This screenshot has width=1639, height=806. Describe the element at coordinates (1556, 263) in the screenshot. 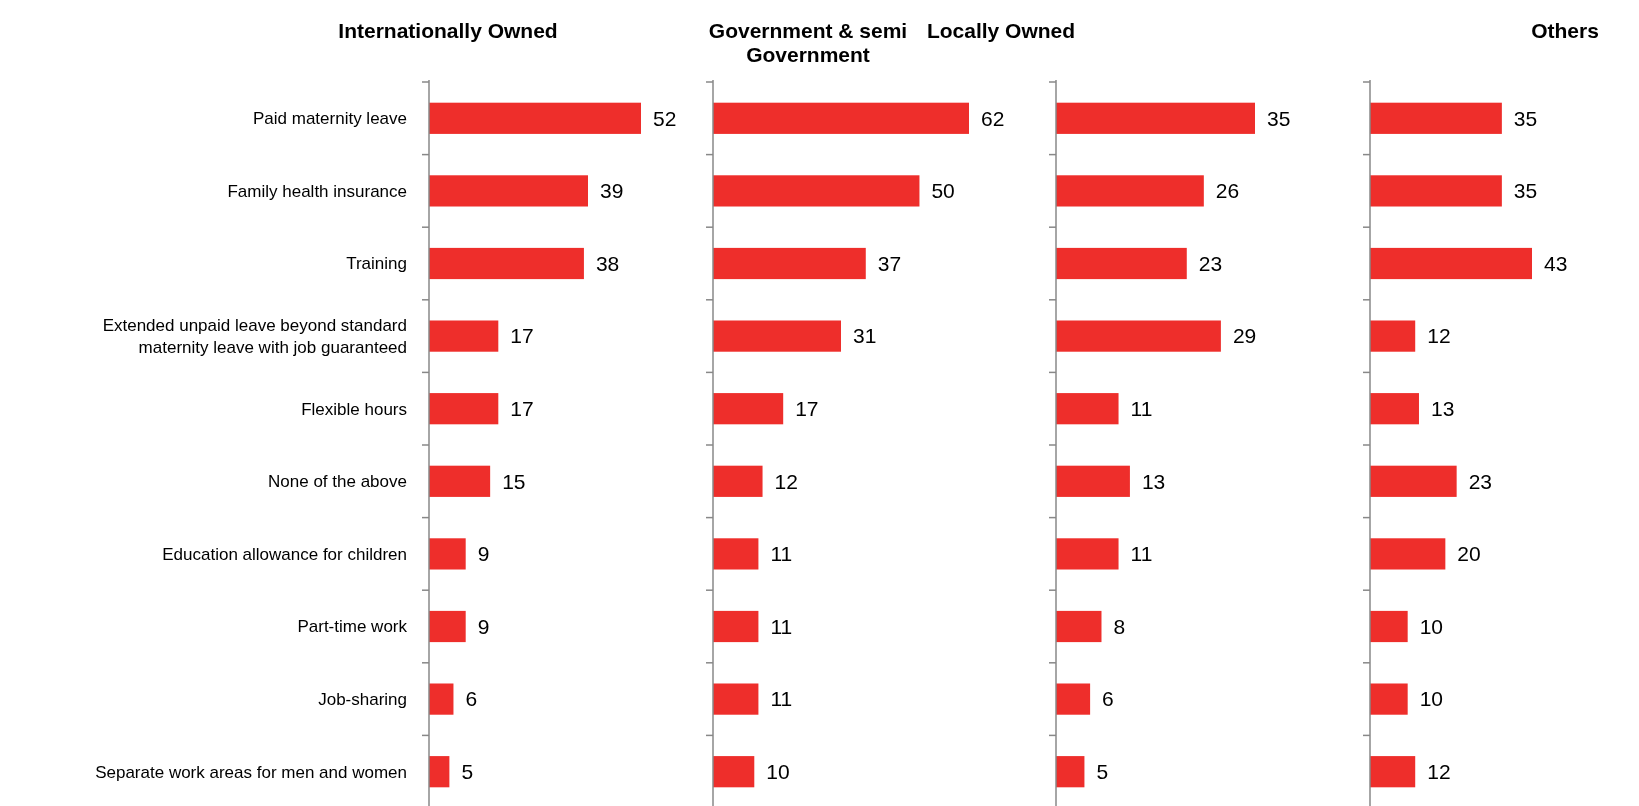

I see `data-label: 43` at that location.